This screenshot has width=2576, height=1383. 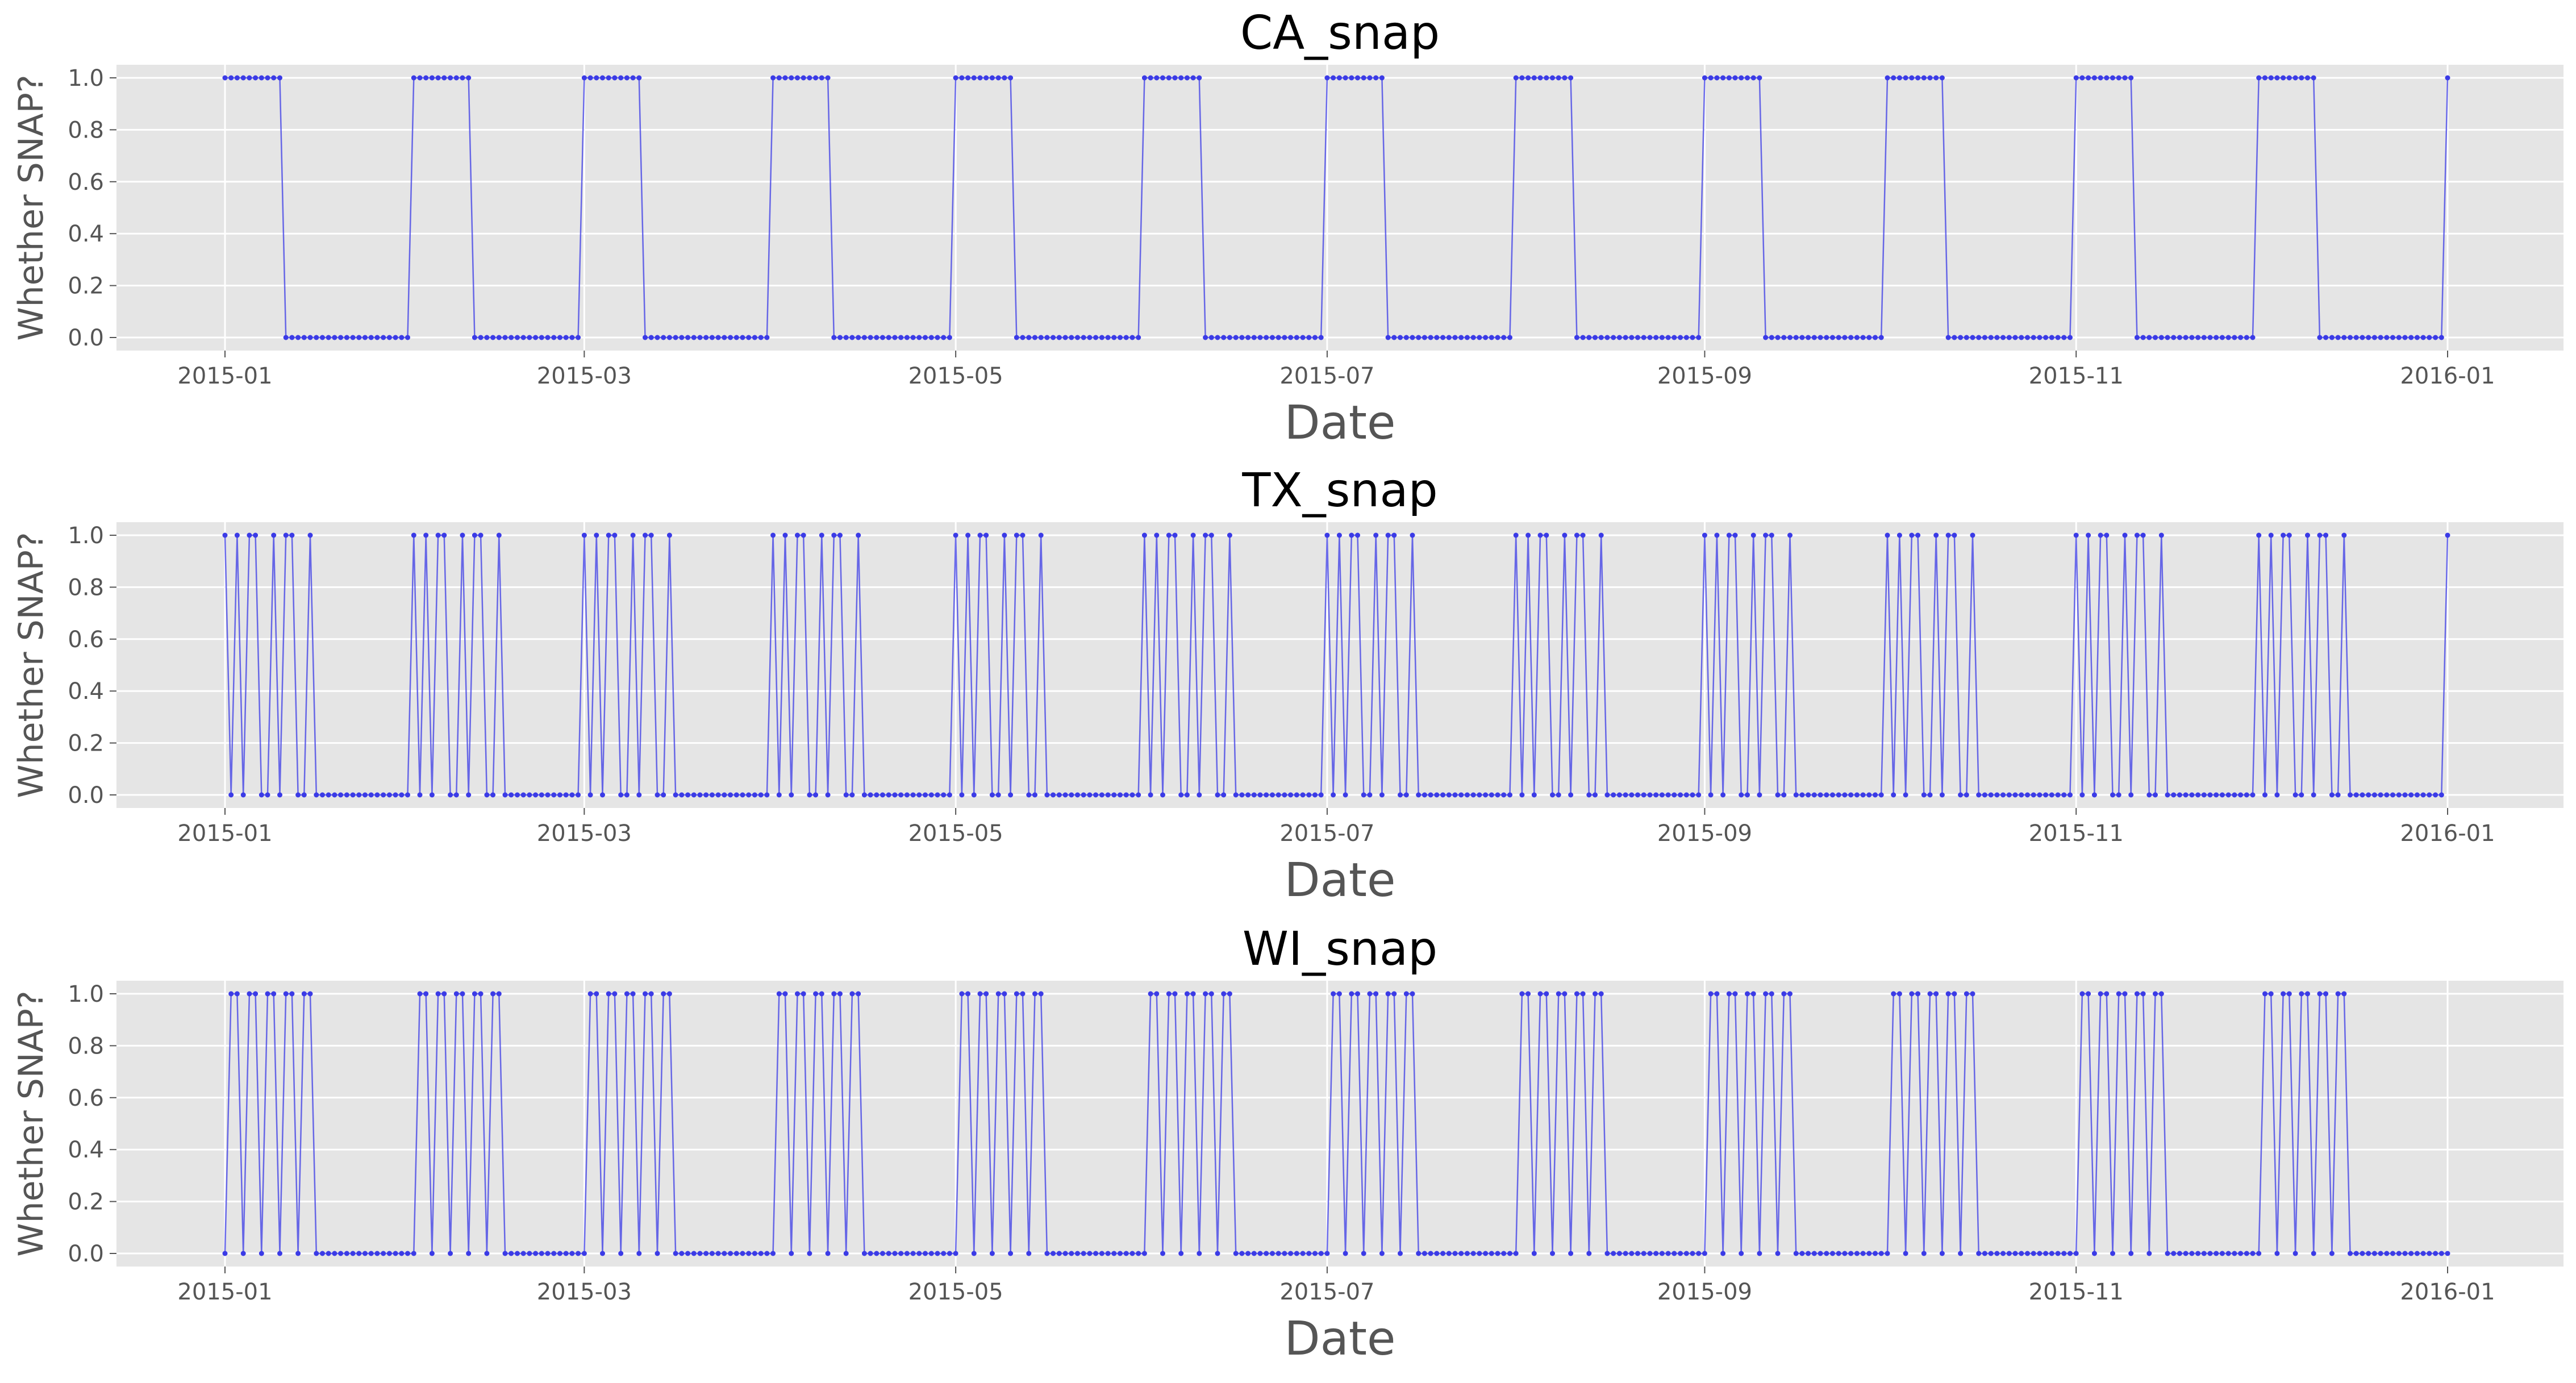 I want to click on y-axis-label: Whether SNAP?, so click(x=31, y=665).